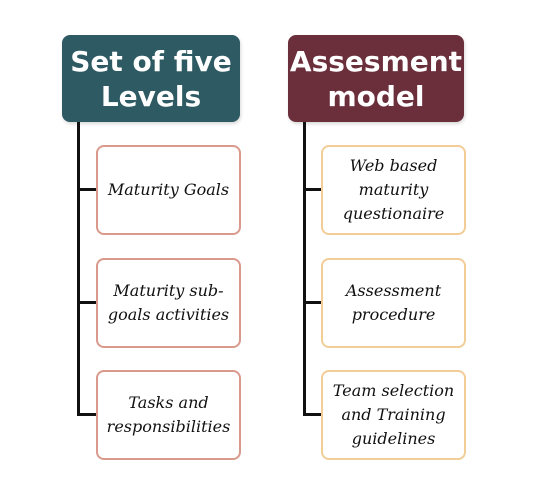  What do you see at coordinates (168, 415) in the screenshot?
I see `tasks-and-responsibilities-box: Tasks and responsibilities` at bounding box center [168, 415].